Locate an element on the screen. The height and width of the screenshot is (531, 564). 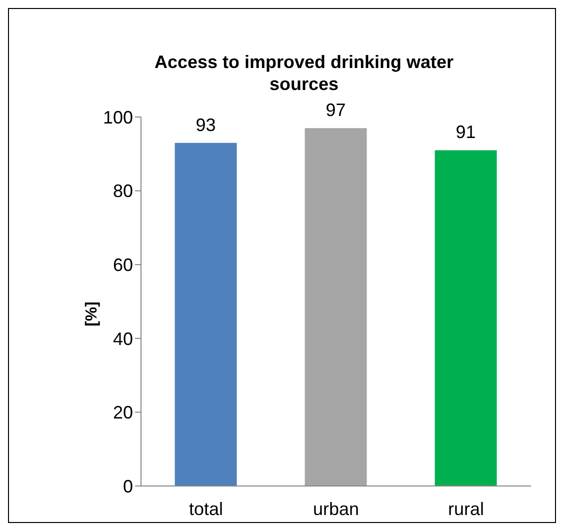
x-tick-label: urban is located at coordinates (336, 508).